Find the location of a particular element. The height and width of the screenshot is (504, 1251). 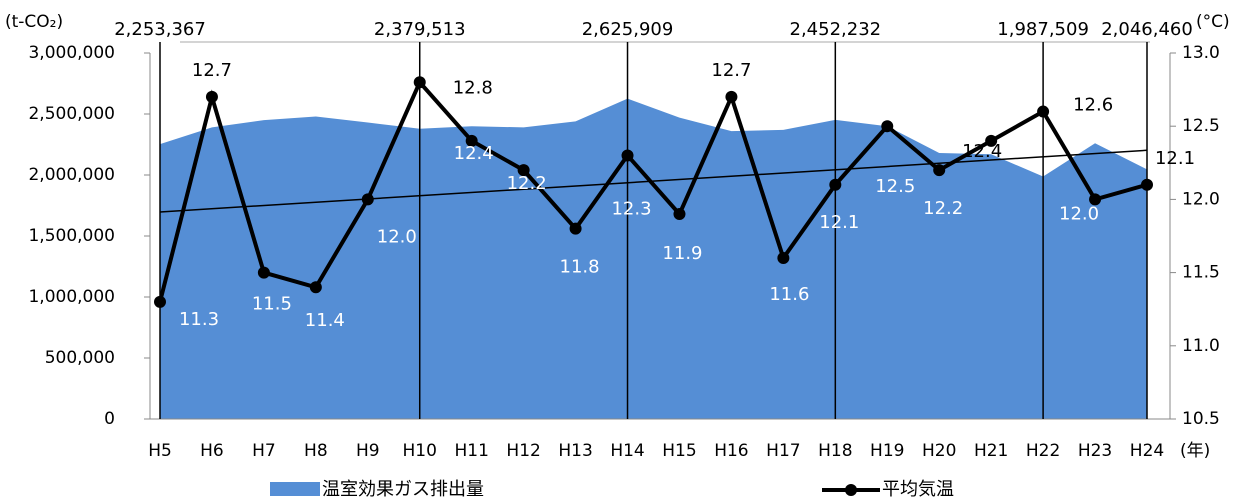

x-tick-label: H20 is located at coordinates (939, 451).